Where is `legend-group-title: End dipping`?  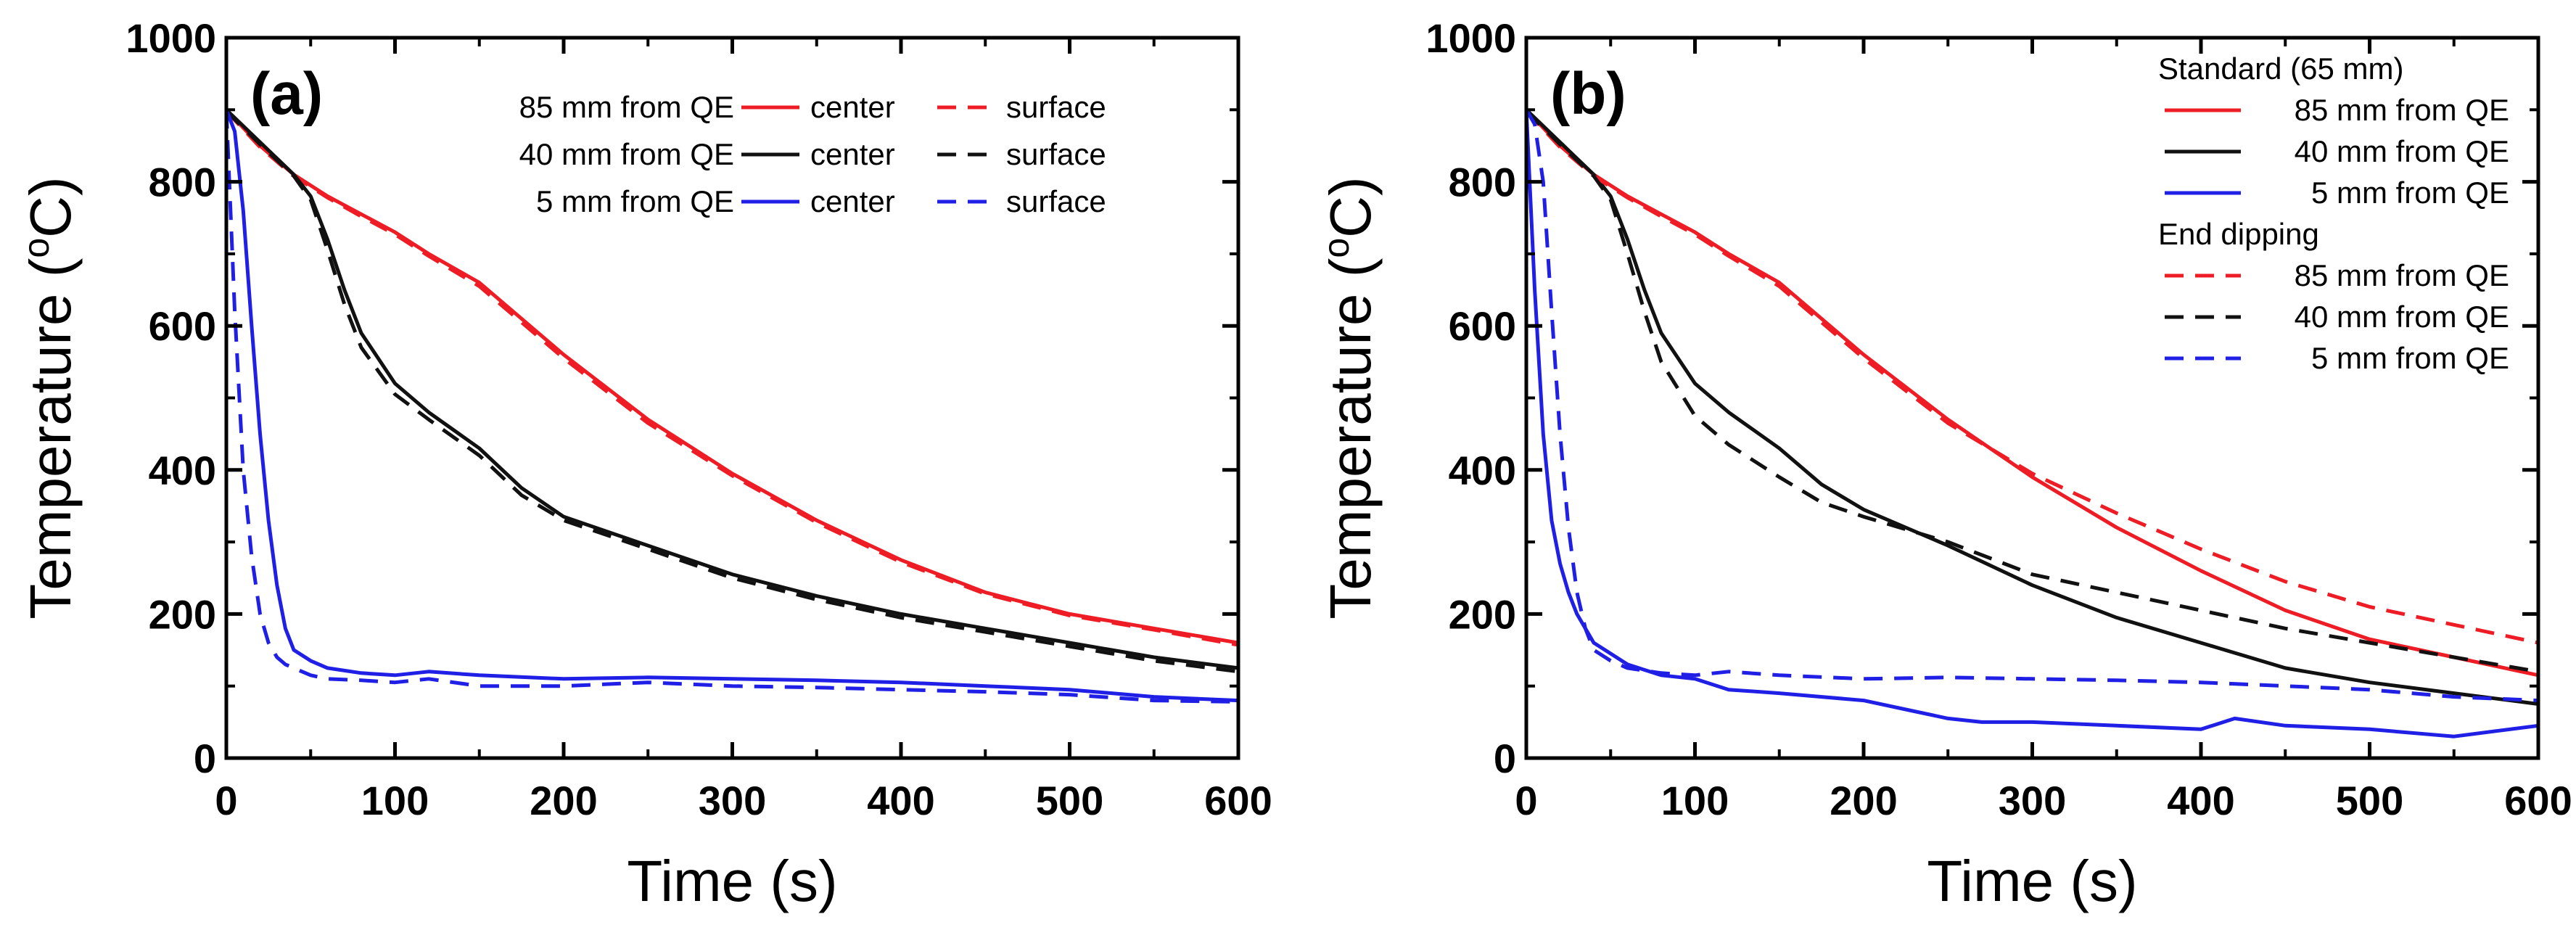 legend-group-title: End dipping is located at coordinates (2238, 234).